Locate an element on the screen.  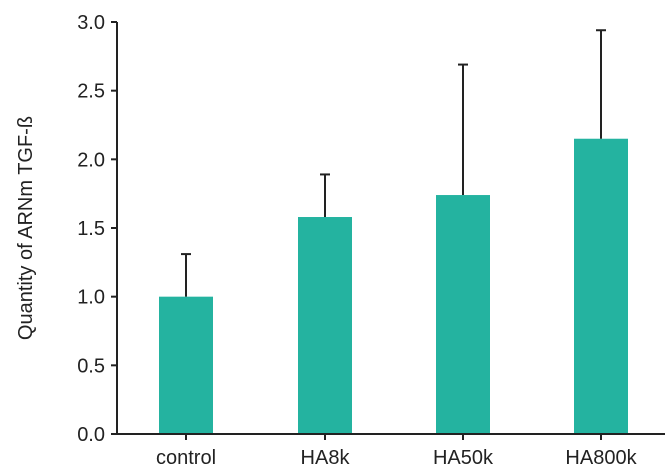
y-tick-label: 2.0 is located at coordinates (91, 160).